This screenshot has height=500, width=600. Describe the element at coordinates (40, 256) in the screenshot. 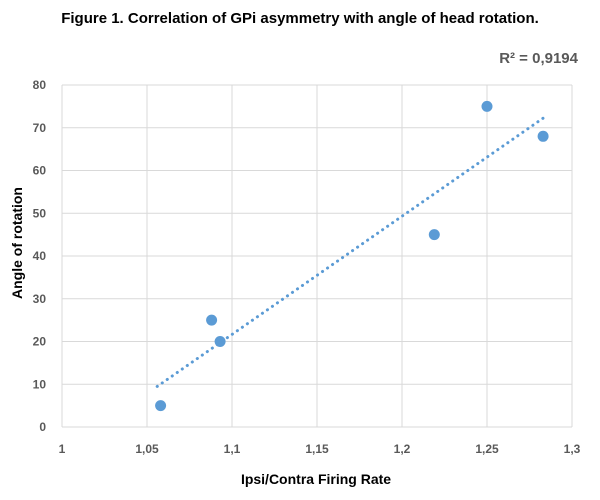

I see `y-tick-label: 40` at that location.